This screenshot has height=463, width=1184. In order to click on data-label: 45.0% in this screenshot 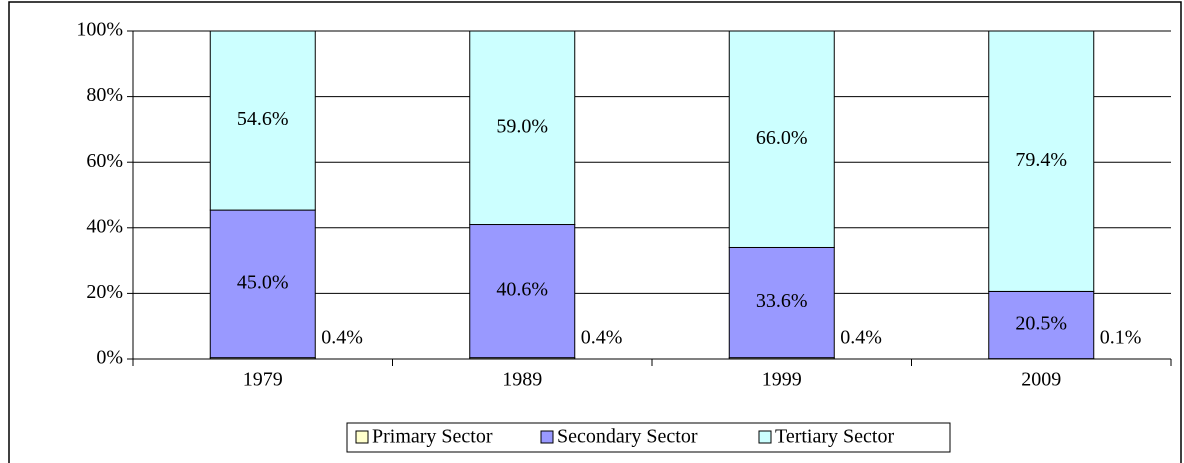, I will do `click(263, 282)`.